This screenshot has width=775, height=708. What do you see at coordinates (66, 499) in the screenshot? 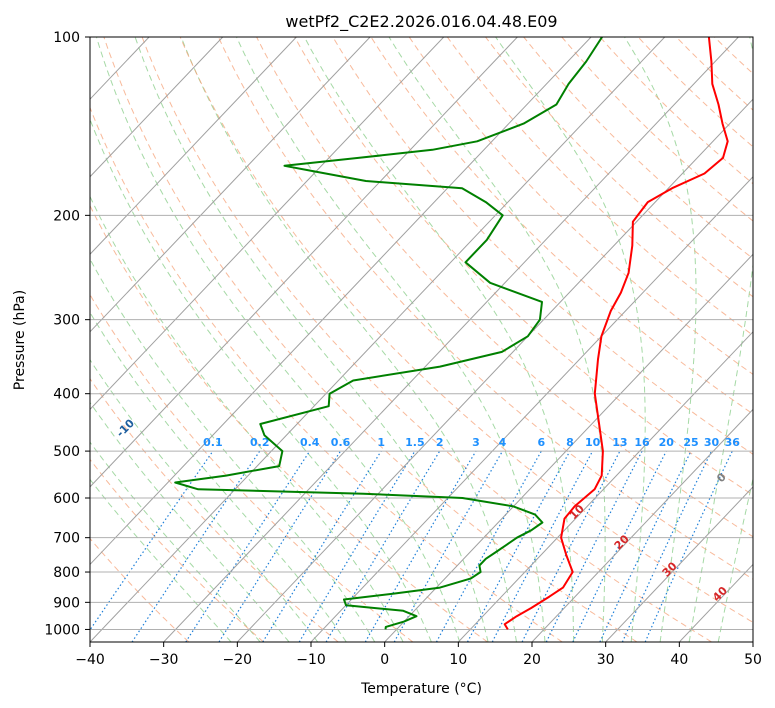
I see `y-tick-label: 600` at bounding box center [66, 499].